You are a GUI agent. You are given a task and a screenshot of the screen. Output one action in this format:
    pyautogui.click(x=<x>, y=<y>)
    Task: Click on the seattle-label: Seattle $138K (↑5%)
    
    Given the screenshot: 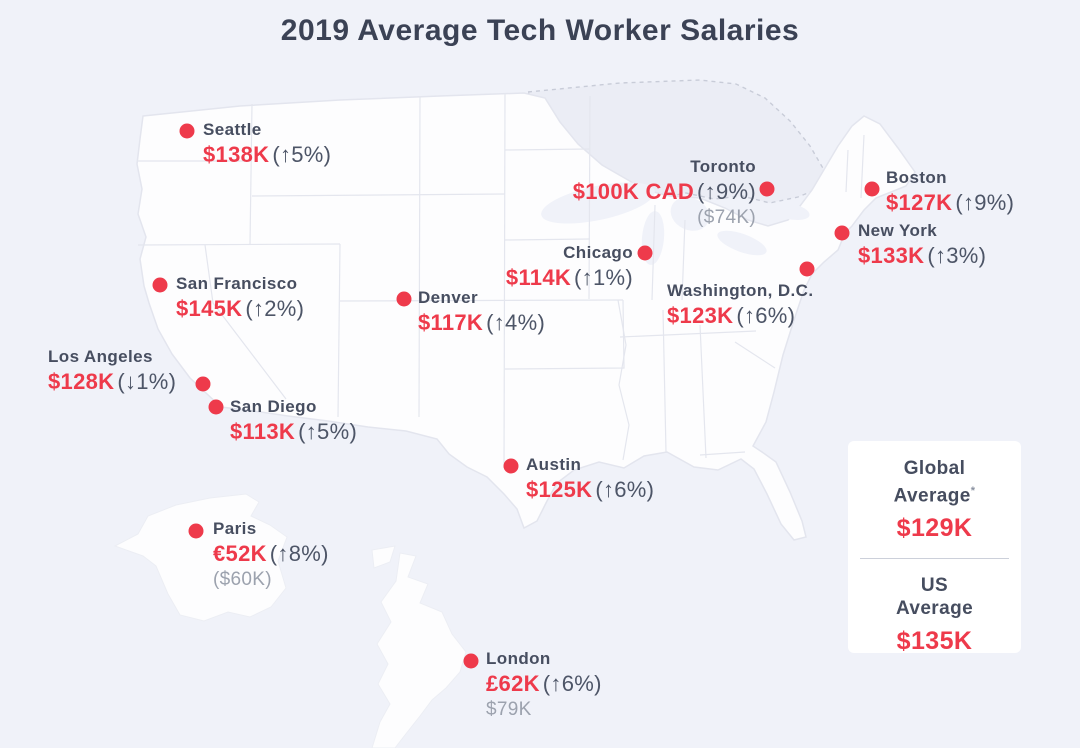 What is the action you would take?
    pyautogui.click(x=267, y=143)
    